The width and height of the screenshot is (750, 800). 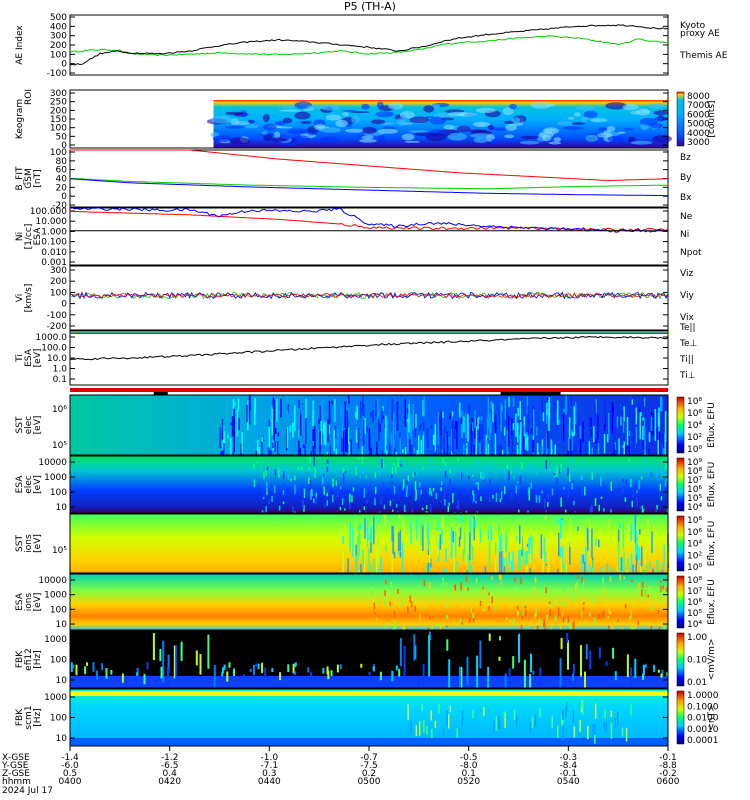 I want to click on ylabel-sst_e: SST, so click(x=20, y=424).